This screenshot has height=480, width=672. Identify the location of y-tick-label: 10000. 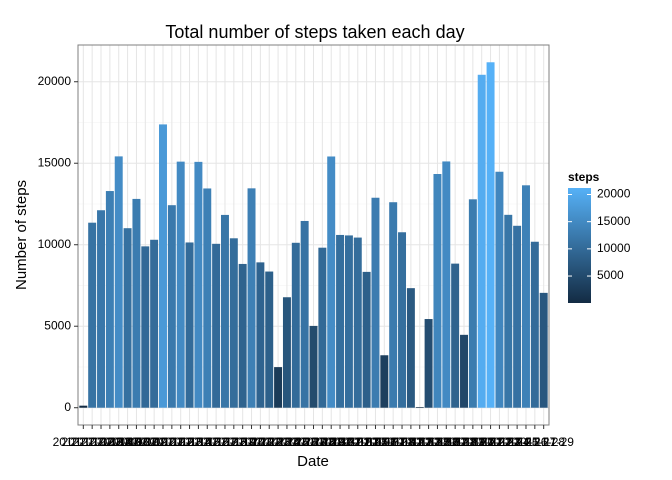
(55, 244).